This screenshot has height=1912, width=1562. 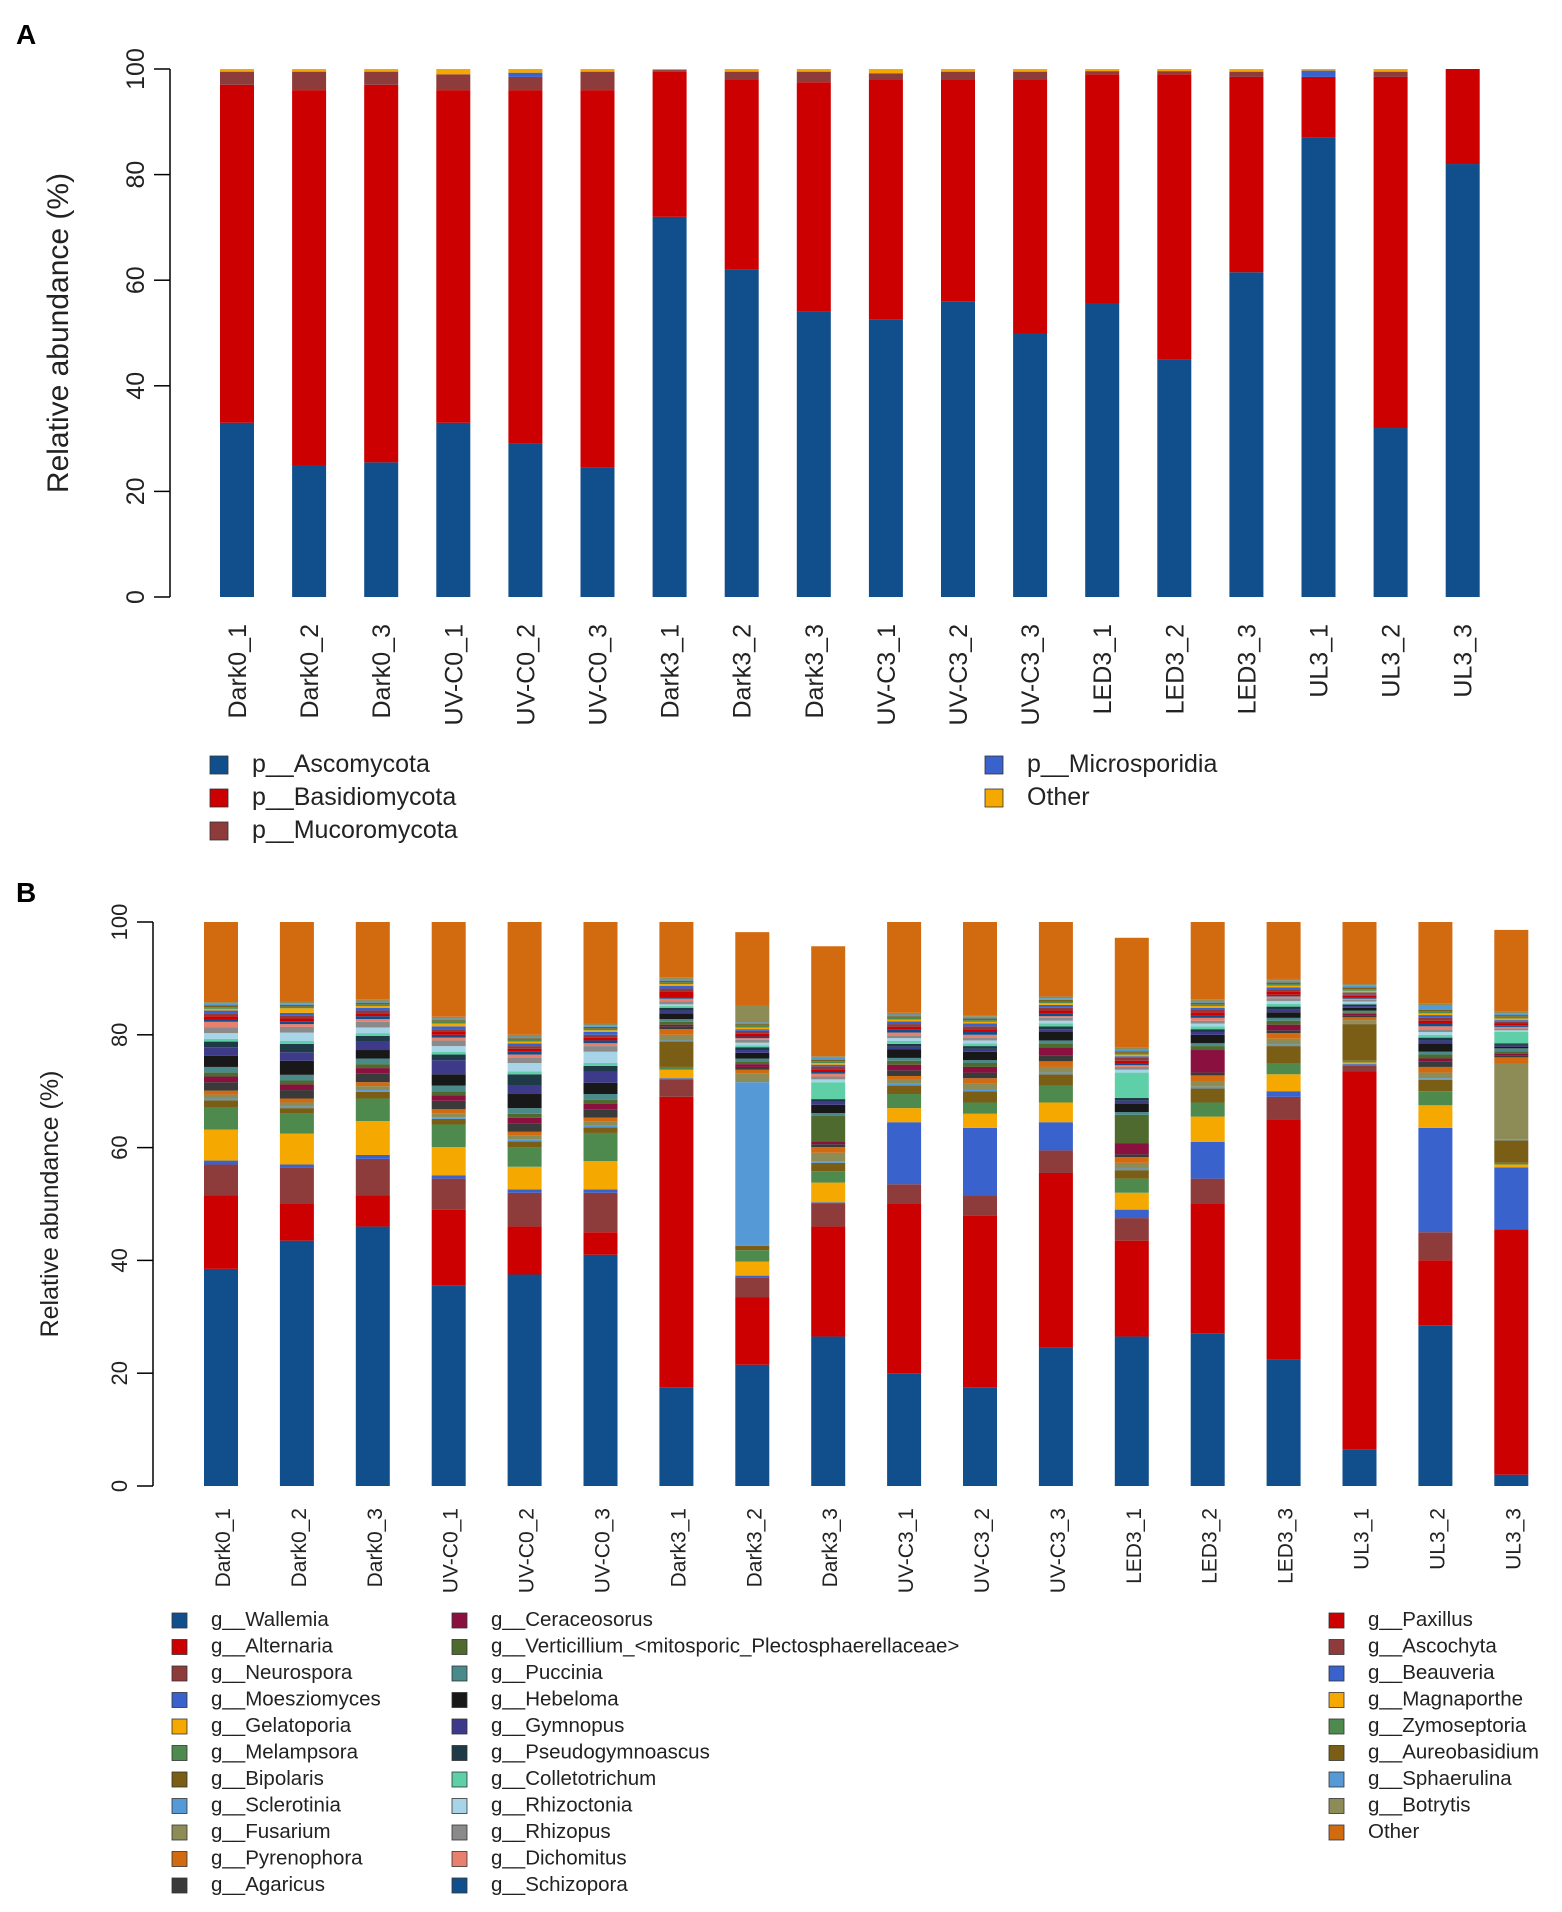 What do you see at coordinates (1435, 1014) in the screenshot?
I see `panel-b-bar-ul3-2-g-magnaporthe` at bounding box center [1435, 1014].